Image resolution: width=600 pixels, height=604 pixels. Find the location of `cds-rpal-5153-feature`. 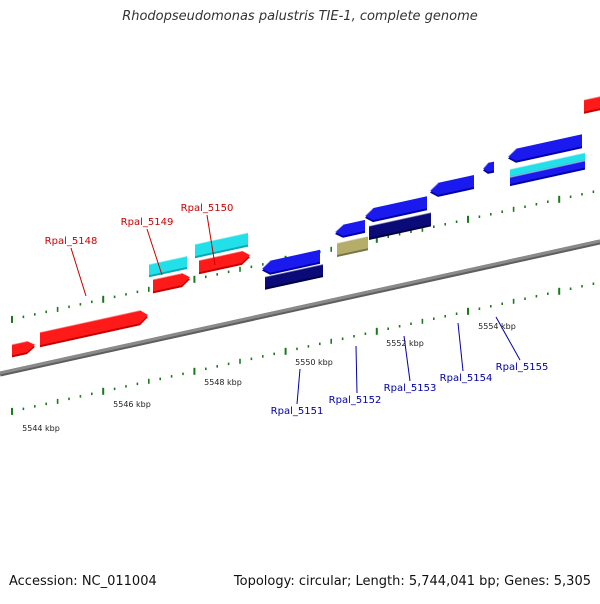

cds-rpal-5153-feature is located at coordinates (400, 225).